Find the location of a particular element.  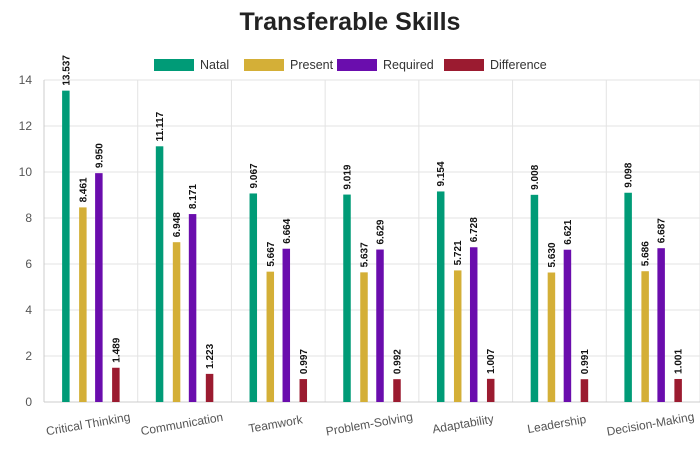

y-tick-label: 2 is located at coordinates (28, 356).